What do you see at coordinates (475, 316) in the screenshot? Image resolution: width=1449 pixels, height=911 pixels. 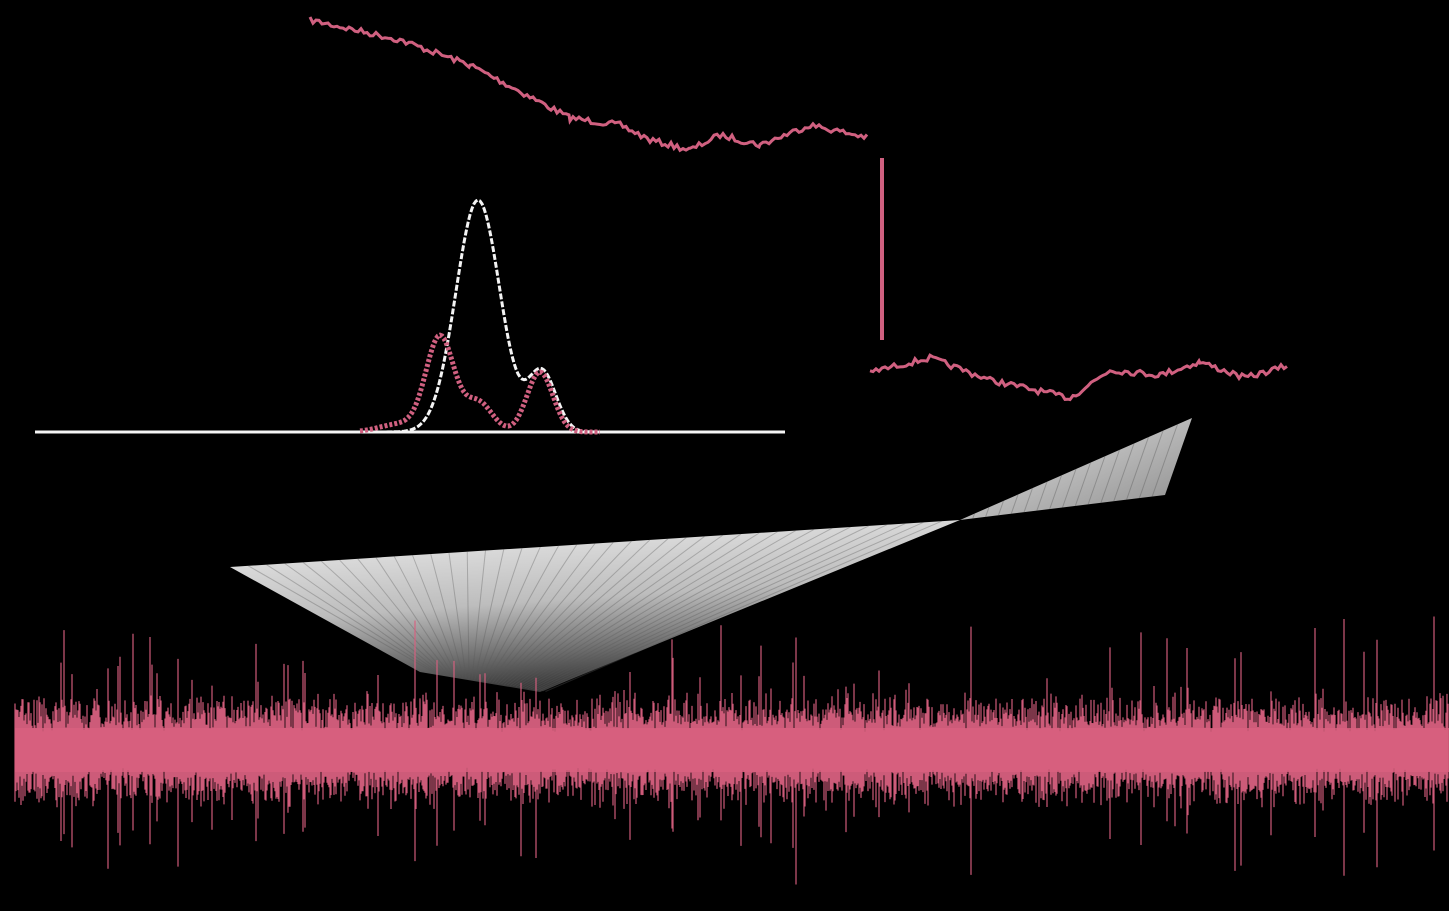 I see `white-peak` at bounding box center [475, 316].